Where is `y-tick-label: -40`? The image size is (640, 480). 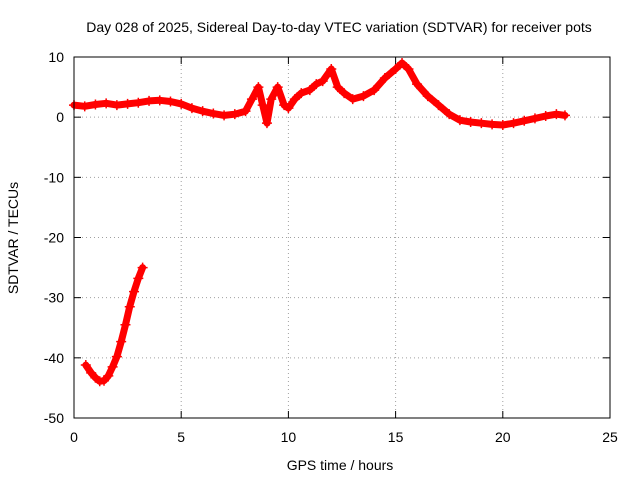
y-tick-label: -40 is located at coordinates (54, 358).